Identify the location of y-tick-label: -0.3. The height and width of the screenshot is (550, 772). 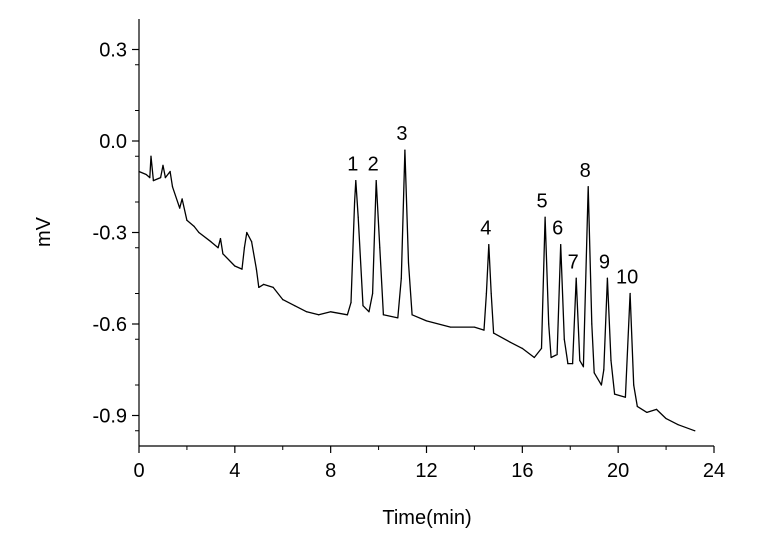
(110, 234).